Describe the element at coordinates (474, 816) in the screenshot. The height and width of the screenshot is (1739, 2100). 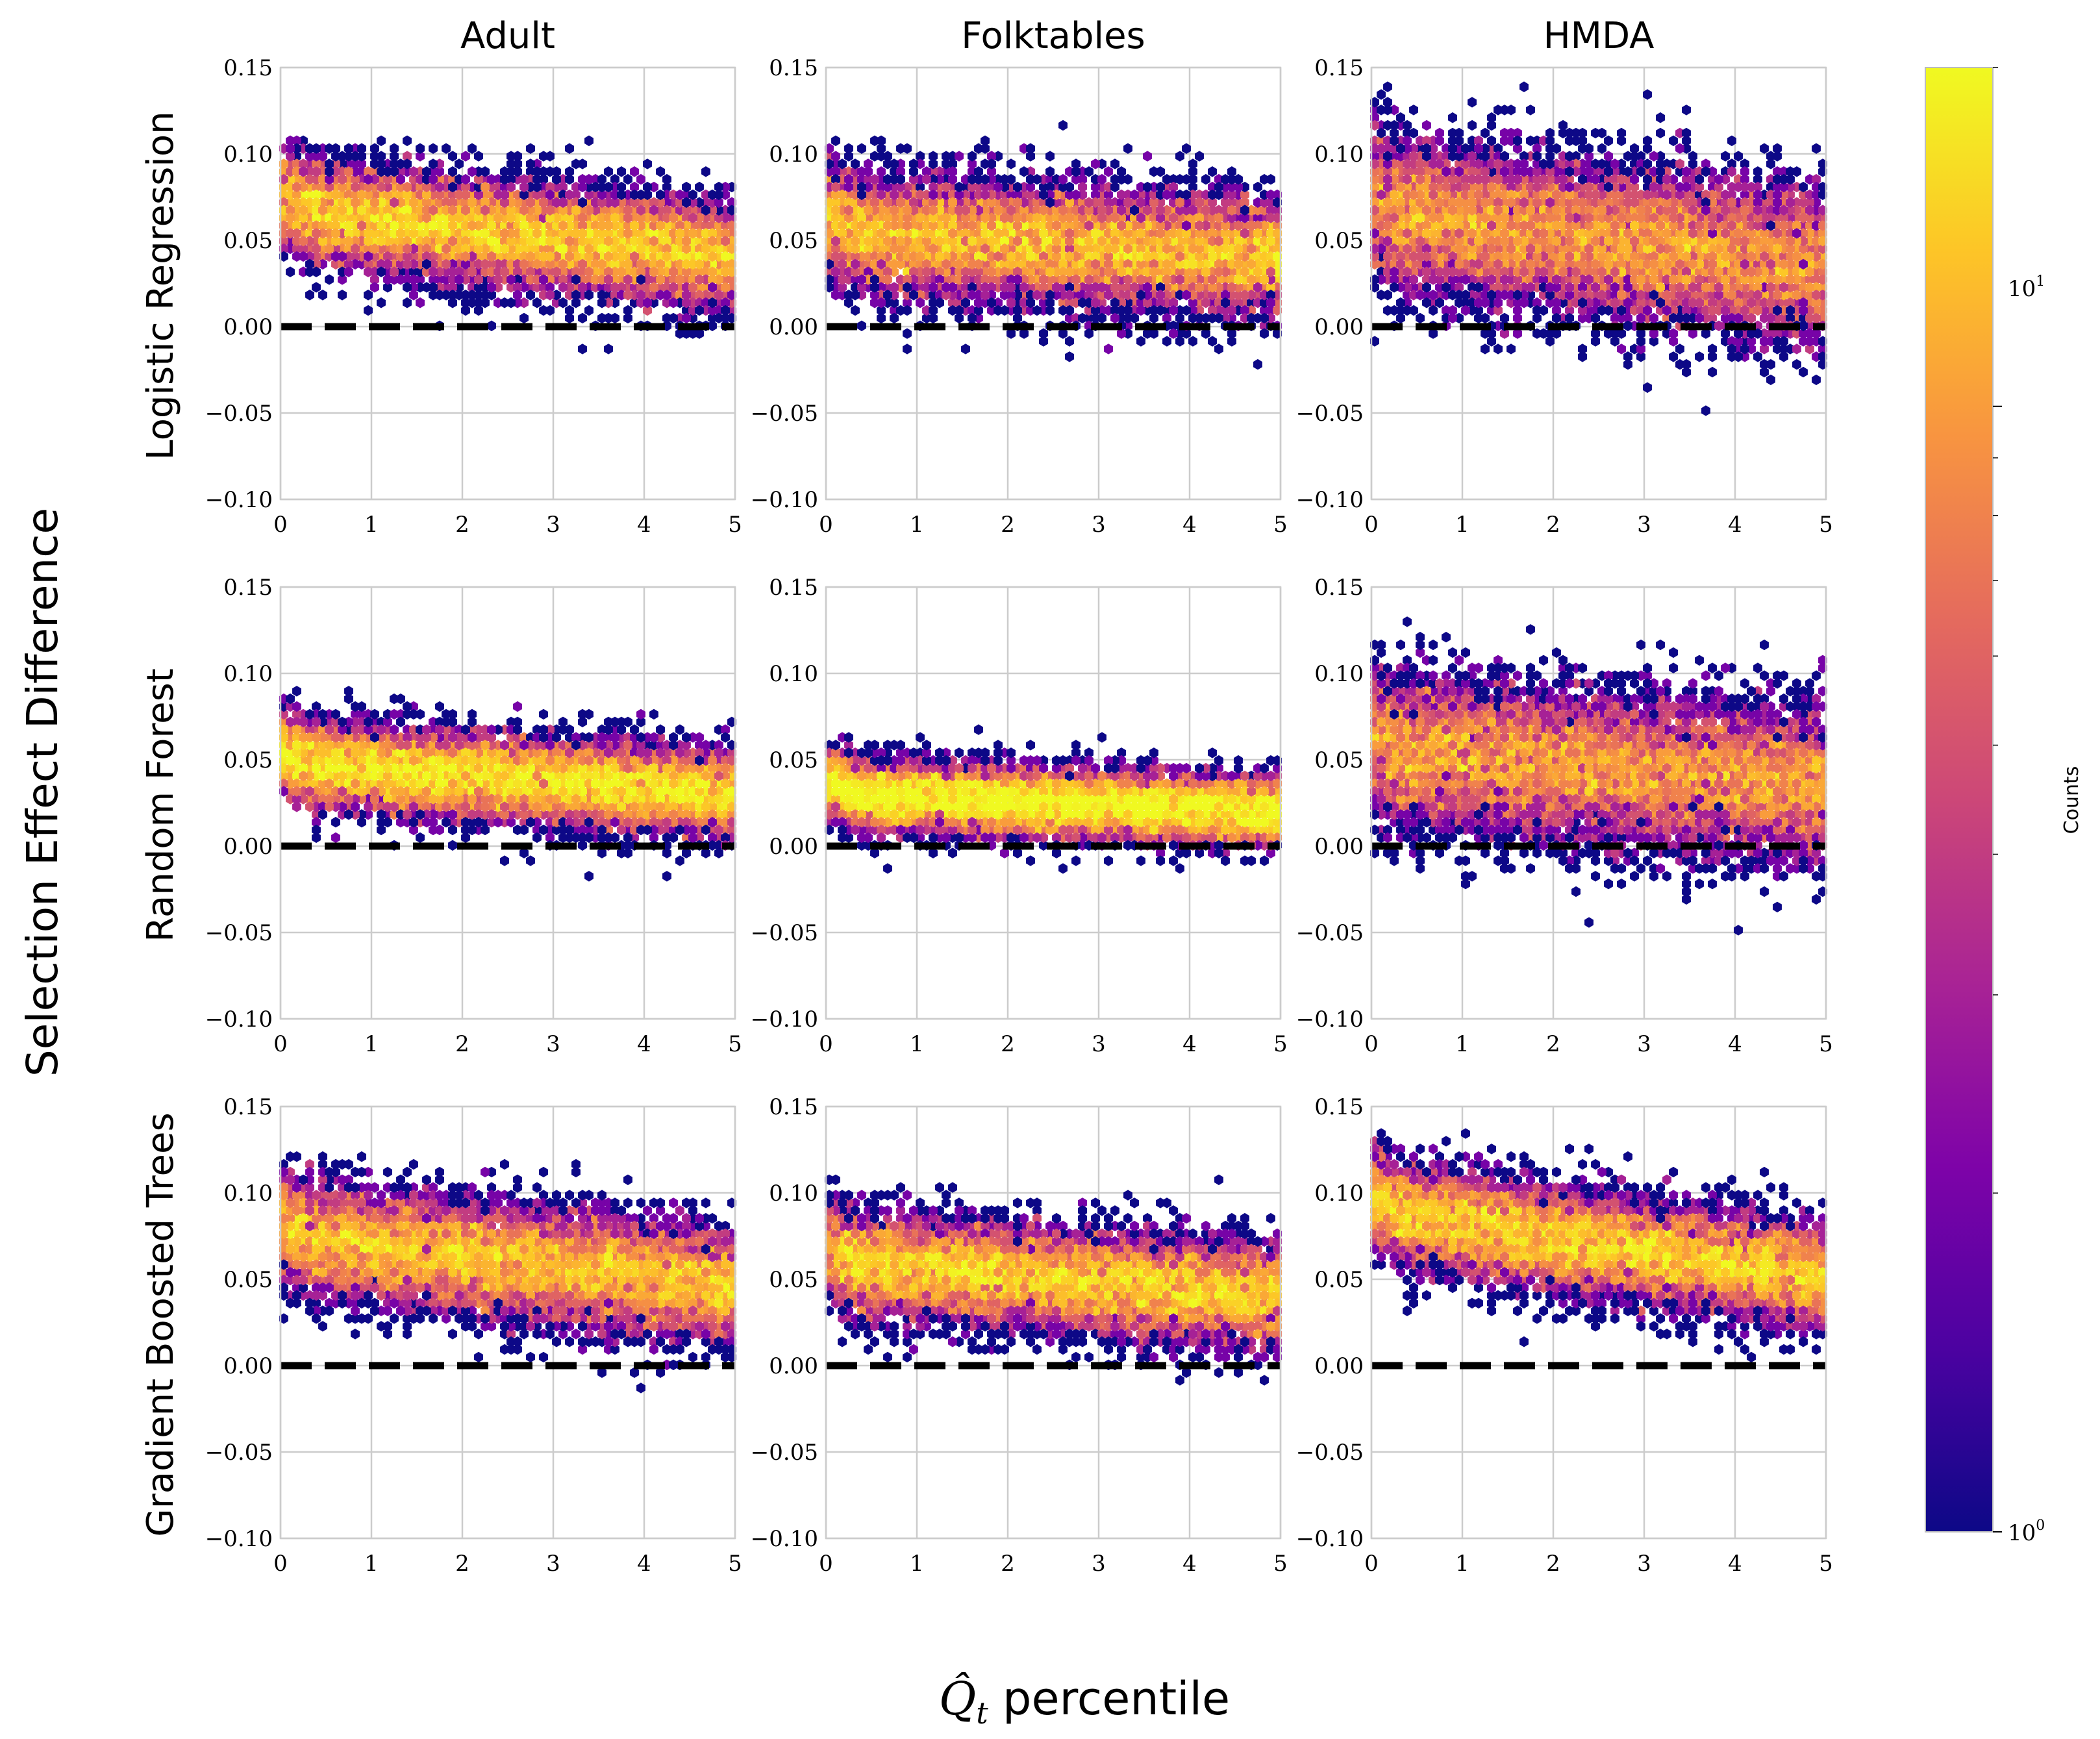
I see `panel-random-forest-adult: 0.150.100.050.00−0.05−0.100 1 2 3 4 5` at that location.